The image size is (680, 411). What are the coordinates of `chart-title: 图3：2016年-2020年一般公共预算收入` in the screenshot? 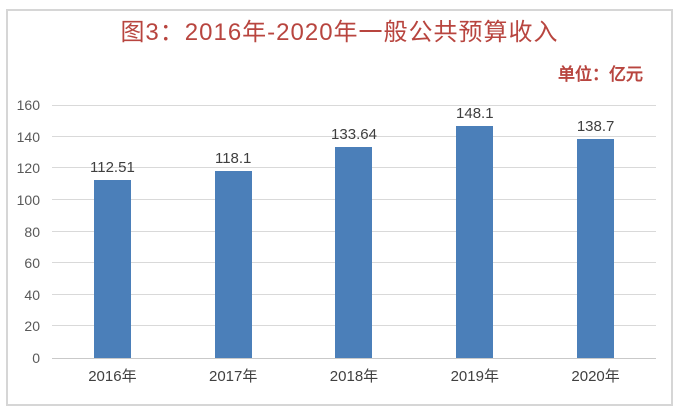 It's located at (339, 32).